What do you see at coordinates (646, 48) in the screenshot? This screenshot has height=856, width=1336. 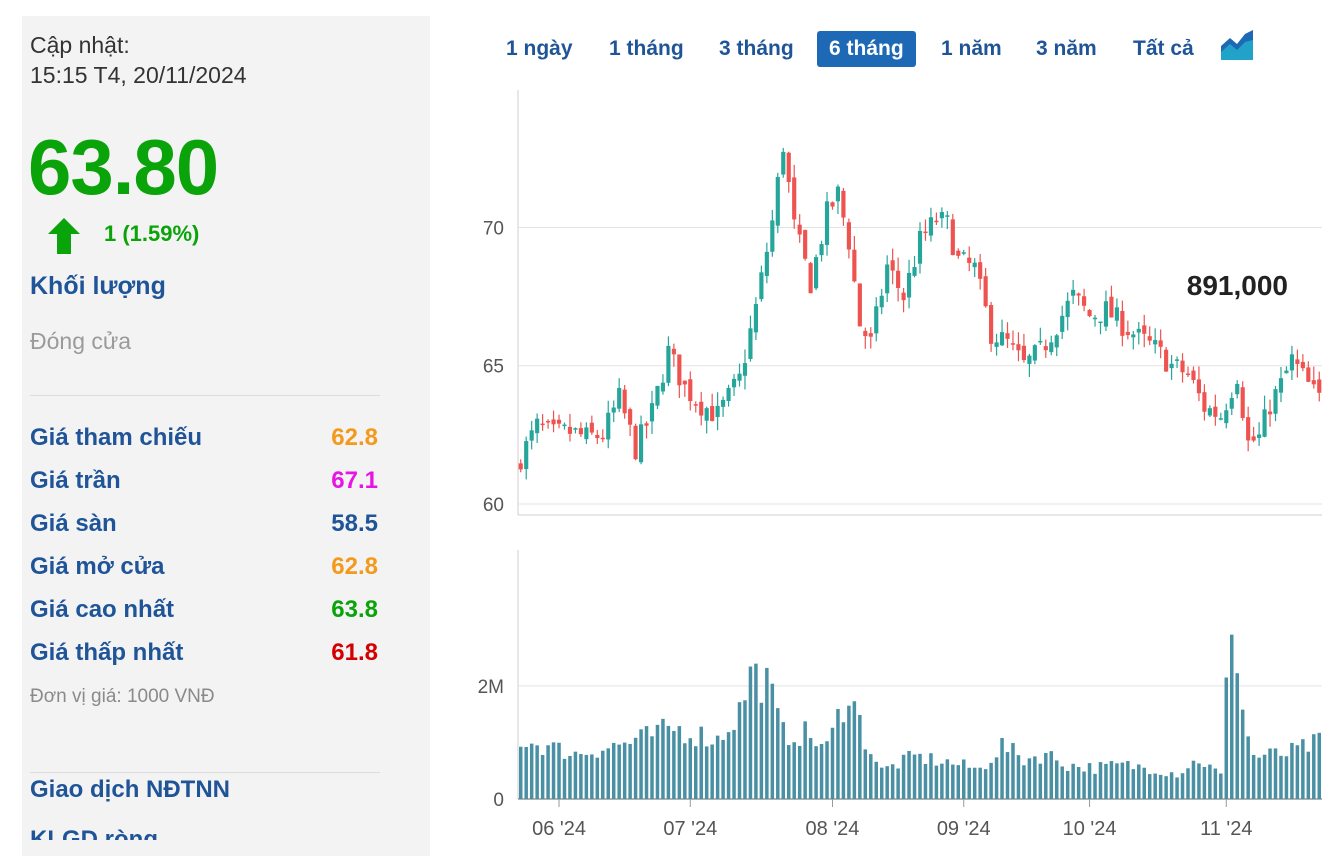 I see `tab-1-month: 1 tháng` at bounding box center [646, 48].